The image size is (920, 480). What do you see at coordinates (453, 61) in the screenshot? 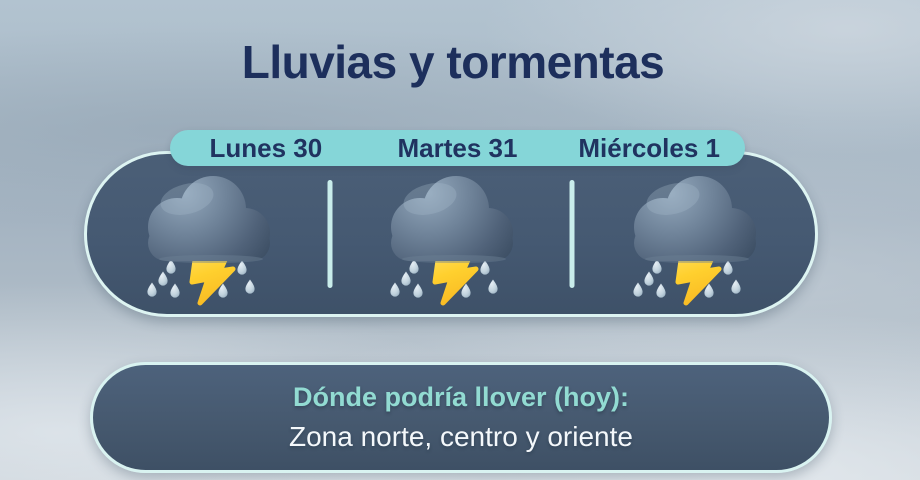
I see `page-title: Lluvias y tormentas` at bounding box center [453, 61].